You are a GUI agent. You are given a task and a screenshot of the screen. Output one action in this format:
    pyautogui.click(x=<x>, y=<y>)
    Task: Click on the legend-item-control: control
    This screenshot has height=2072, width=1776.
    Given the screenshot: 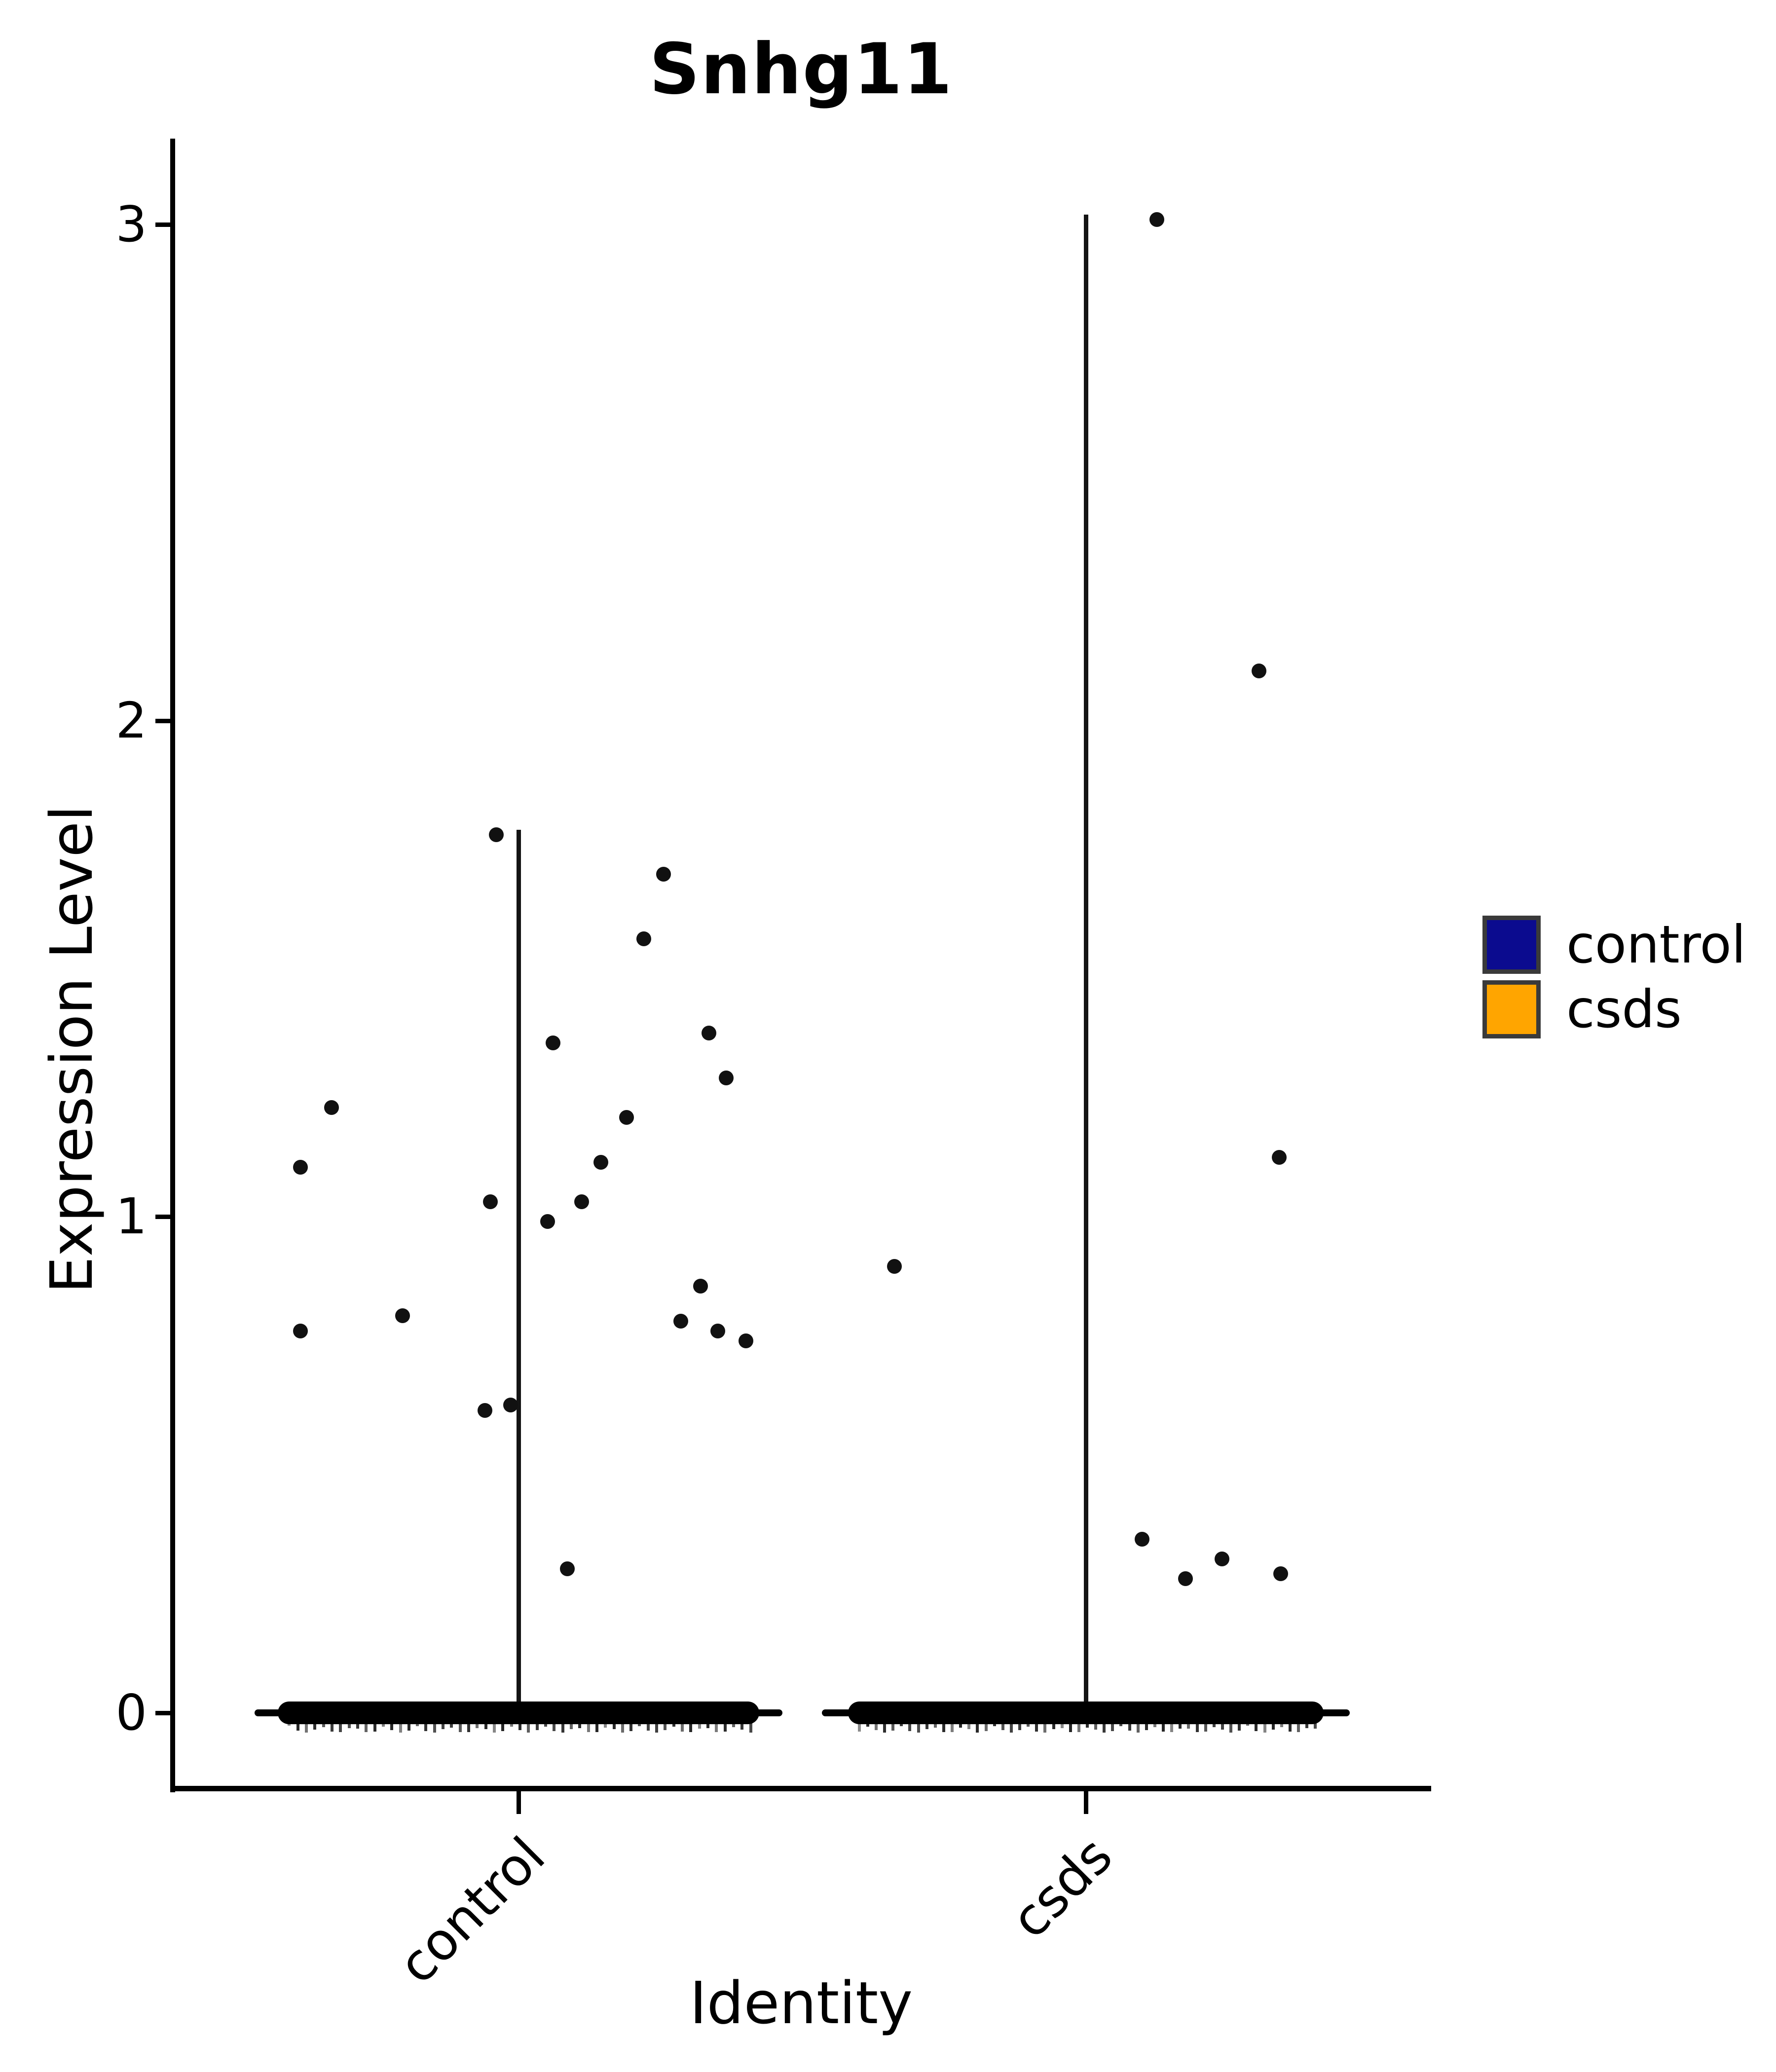 What is the action you would take?
    pyautogui.click(x=1614, y=945)
    